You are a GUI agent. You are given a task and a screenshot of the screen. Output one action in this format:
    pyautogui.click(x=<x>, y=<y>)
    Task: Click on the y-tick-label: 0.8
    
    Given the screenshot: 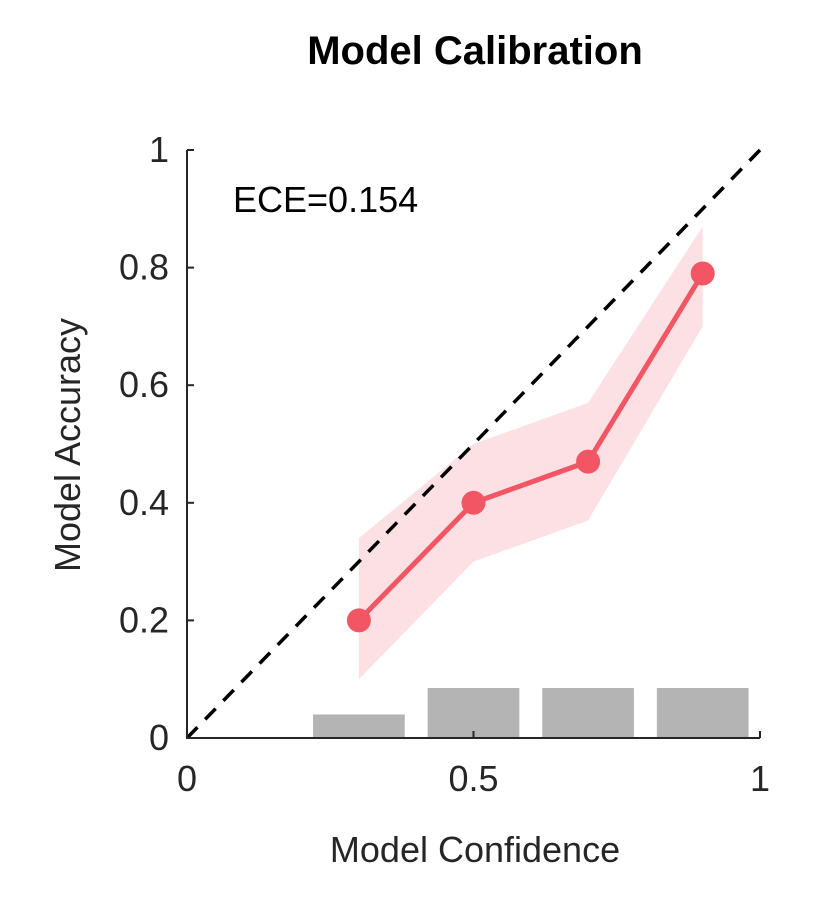 What is the action you would take?
    pyautogui.click(x=144, y=267)
    